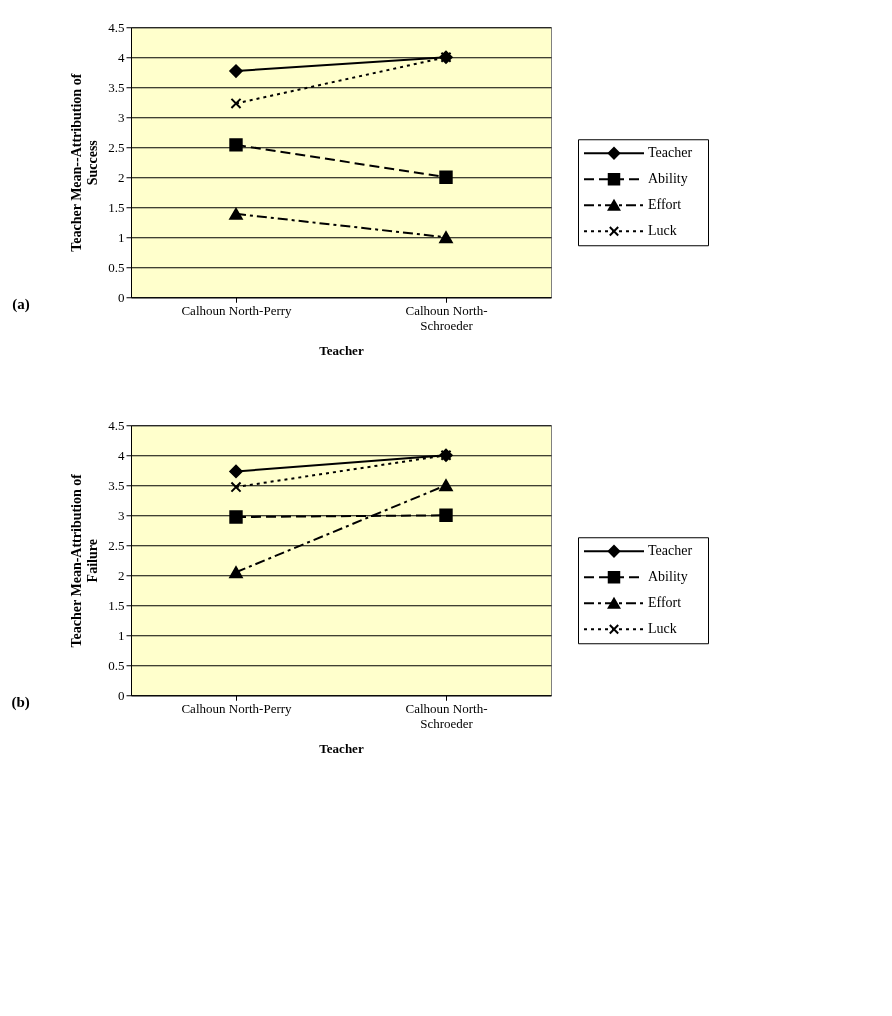 This screenshot has height=1016, width=892. What do you see at coordinates (85, 162) in the screenshot?
I see `y-axis-title: Teacher Mean--Attribution of Success` at bounding box center [85, 162].